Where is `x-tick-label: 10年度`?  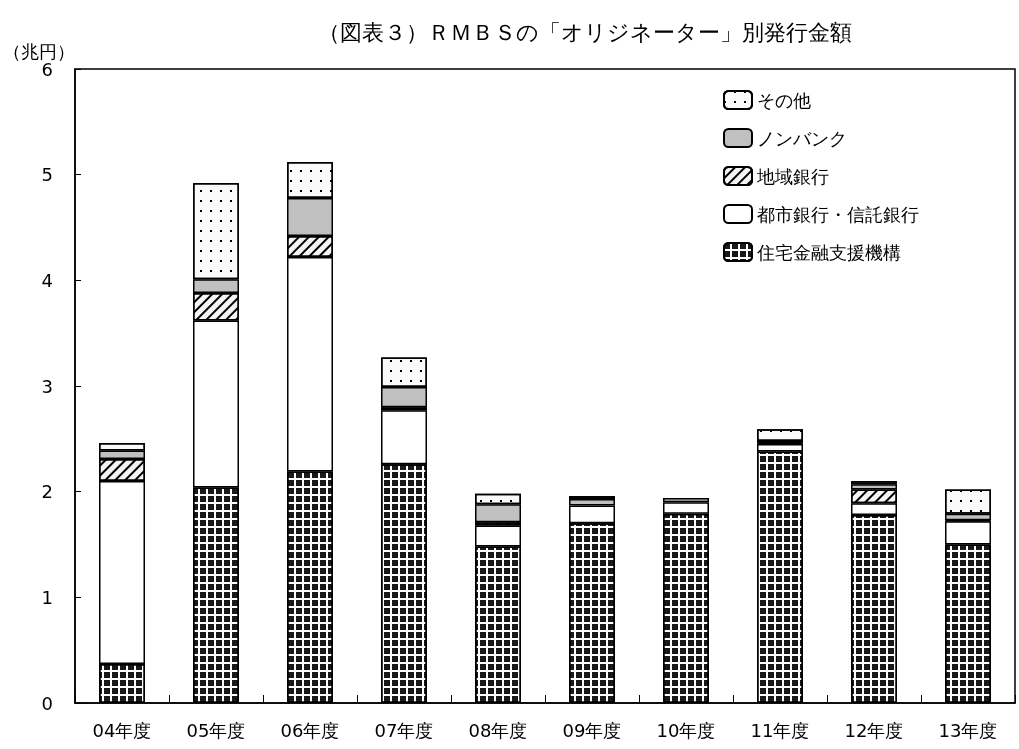 x-tick-label: 10年度 is located at coordinates (686, 730).